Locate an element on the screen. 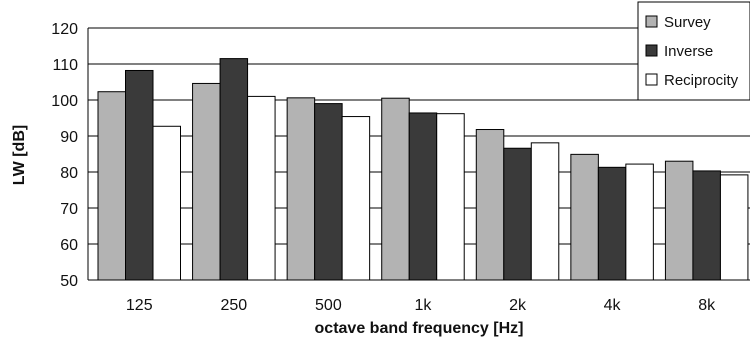 This screenshot has height=340, width=750. y-axis-title: LW [dB] is located at coordinates (19, 155).